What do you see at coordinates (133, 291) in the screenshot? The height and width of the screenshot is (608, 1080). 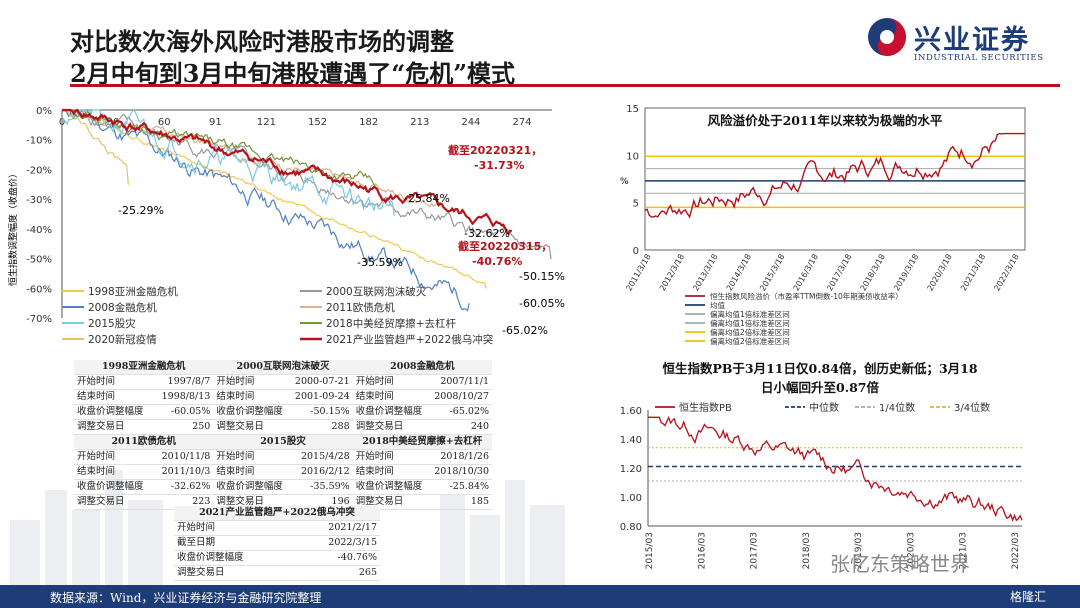 I see `legend-label: 1998亚洲金融危机` at bounding box center [133, 291].